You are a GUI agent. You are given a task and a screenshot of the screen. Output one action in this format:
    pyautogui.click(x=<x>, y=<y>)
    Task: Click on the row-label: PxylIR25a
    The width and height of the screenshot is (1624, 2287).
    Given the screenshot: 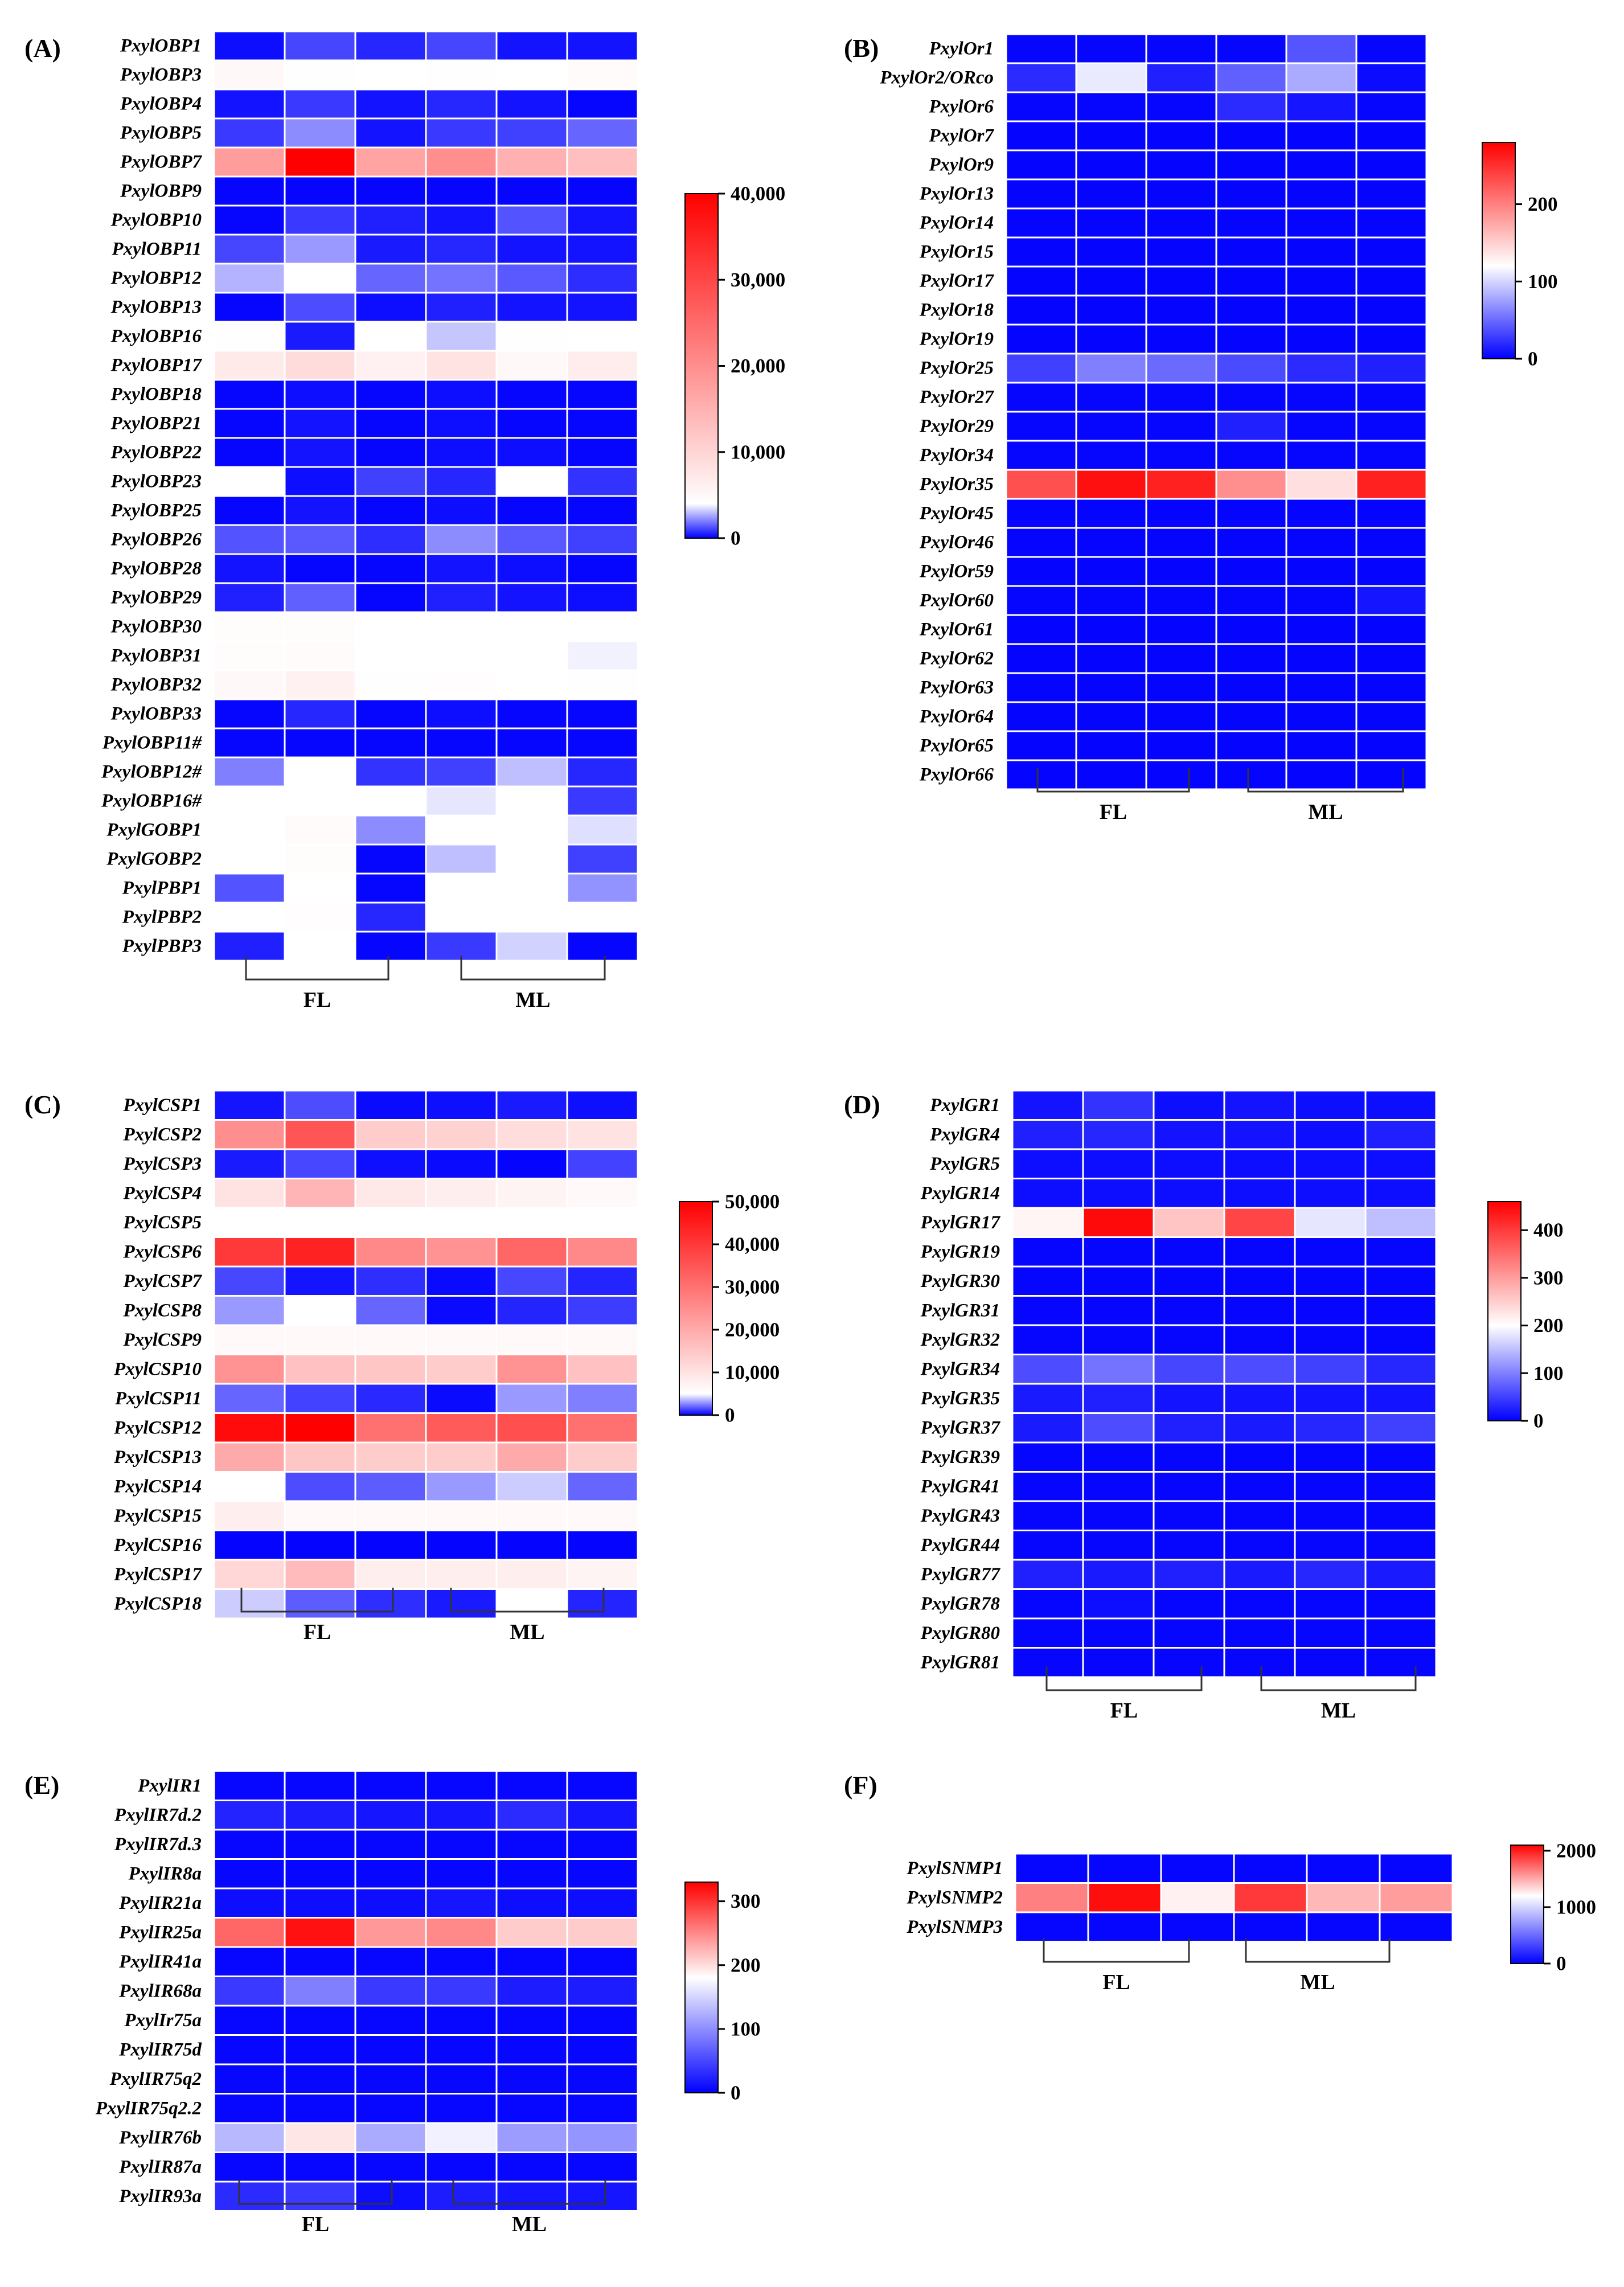 What is the action you would take?
    pyautogui.click(x=160, y=1932)
    